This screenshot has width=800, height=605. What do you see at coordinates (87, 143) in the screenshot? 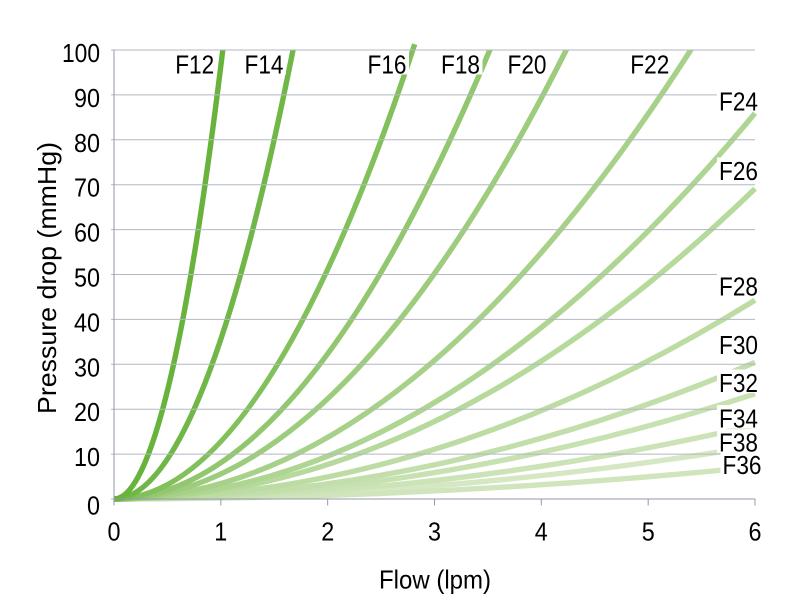
I see `svg-text: 80` at bounding box center [87, 143].